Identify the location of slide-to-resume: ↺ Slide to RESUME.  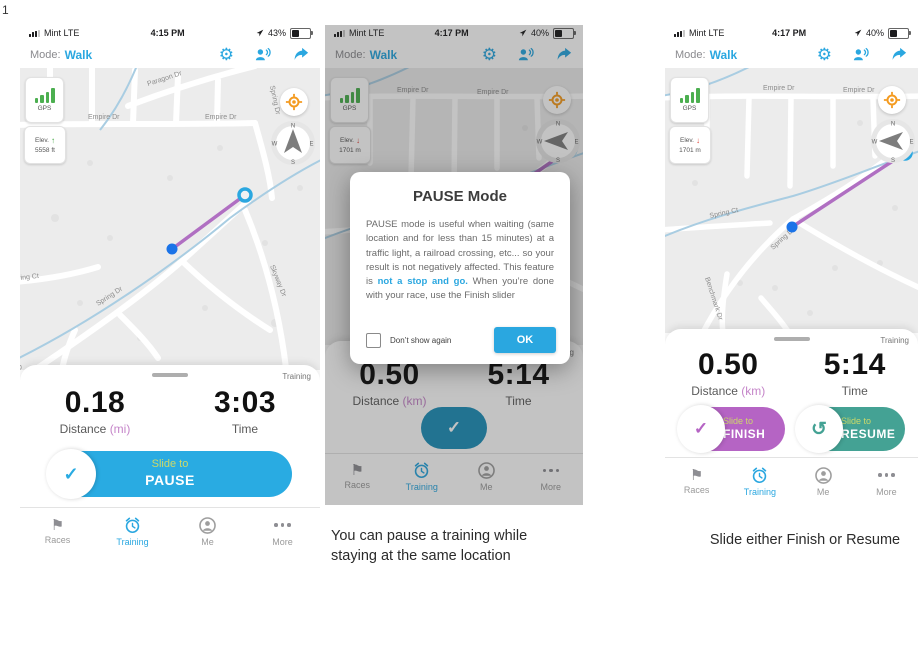
(850, 429).